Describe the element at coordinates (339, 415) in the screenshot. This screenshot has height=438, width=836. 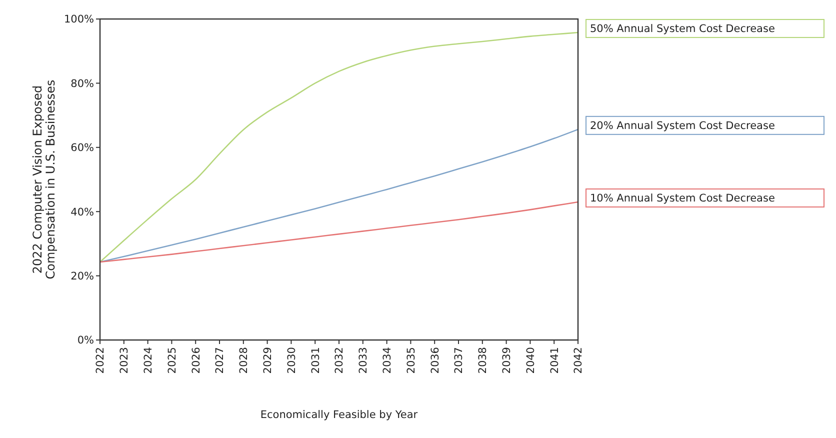
I see `x-axis-title: Economically Feasible by Year` at that location.